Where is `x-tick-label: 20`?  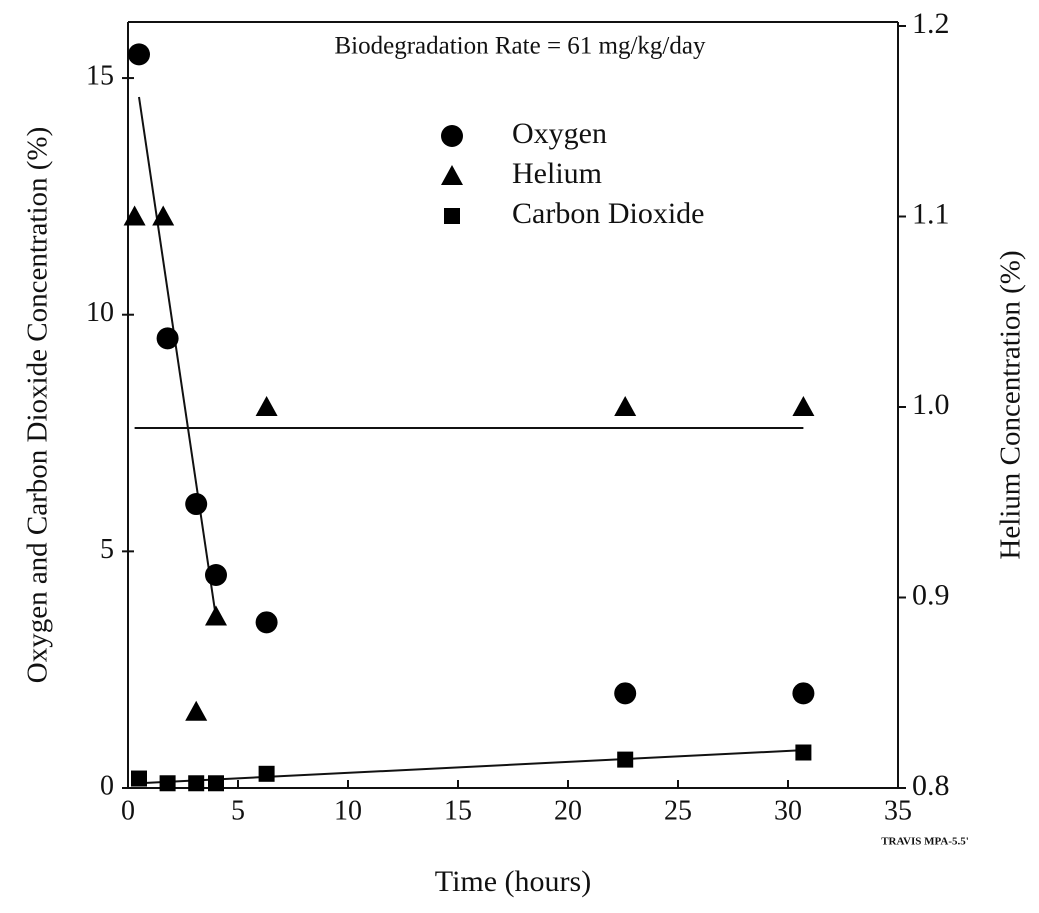 x-tick-label: 20 is located at coordinates (568, 810).